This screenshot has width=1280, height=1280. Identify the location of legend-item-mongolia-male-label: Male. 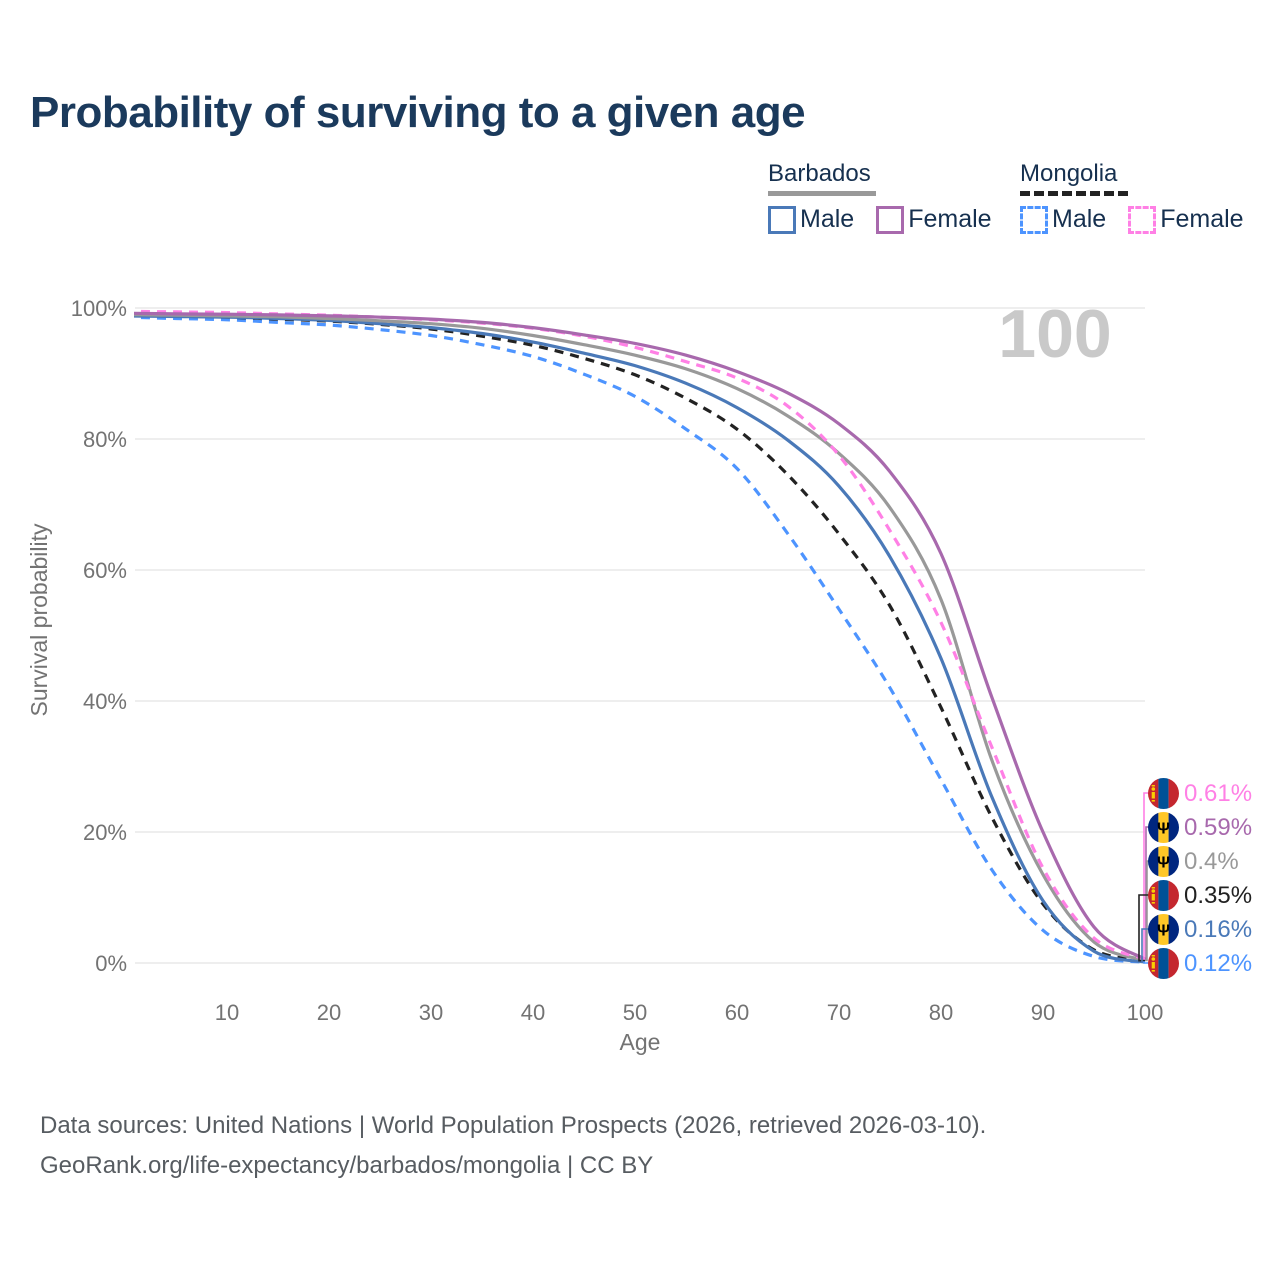
(1079, 219).